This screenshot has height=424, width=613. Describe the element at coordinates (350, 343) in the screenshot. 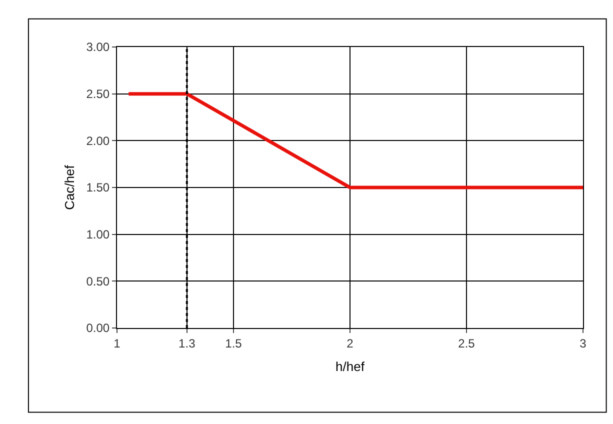

I see `x-tick-label: 2` at that location.